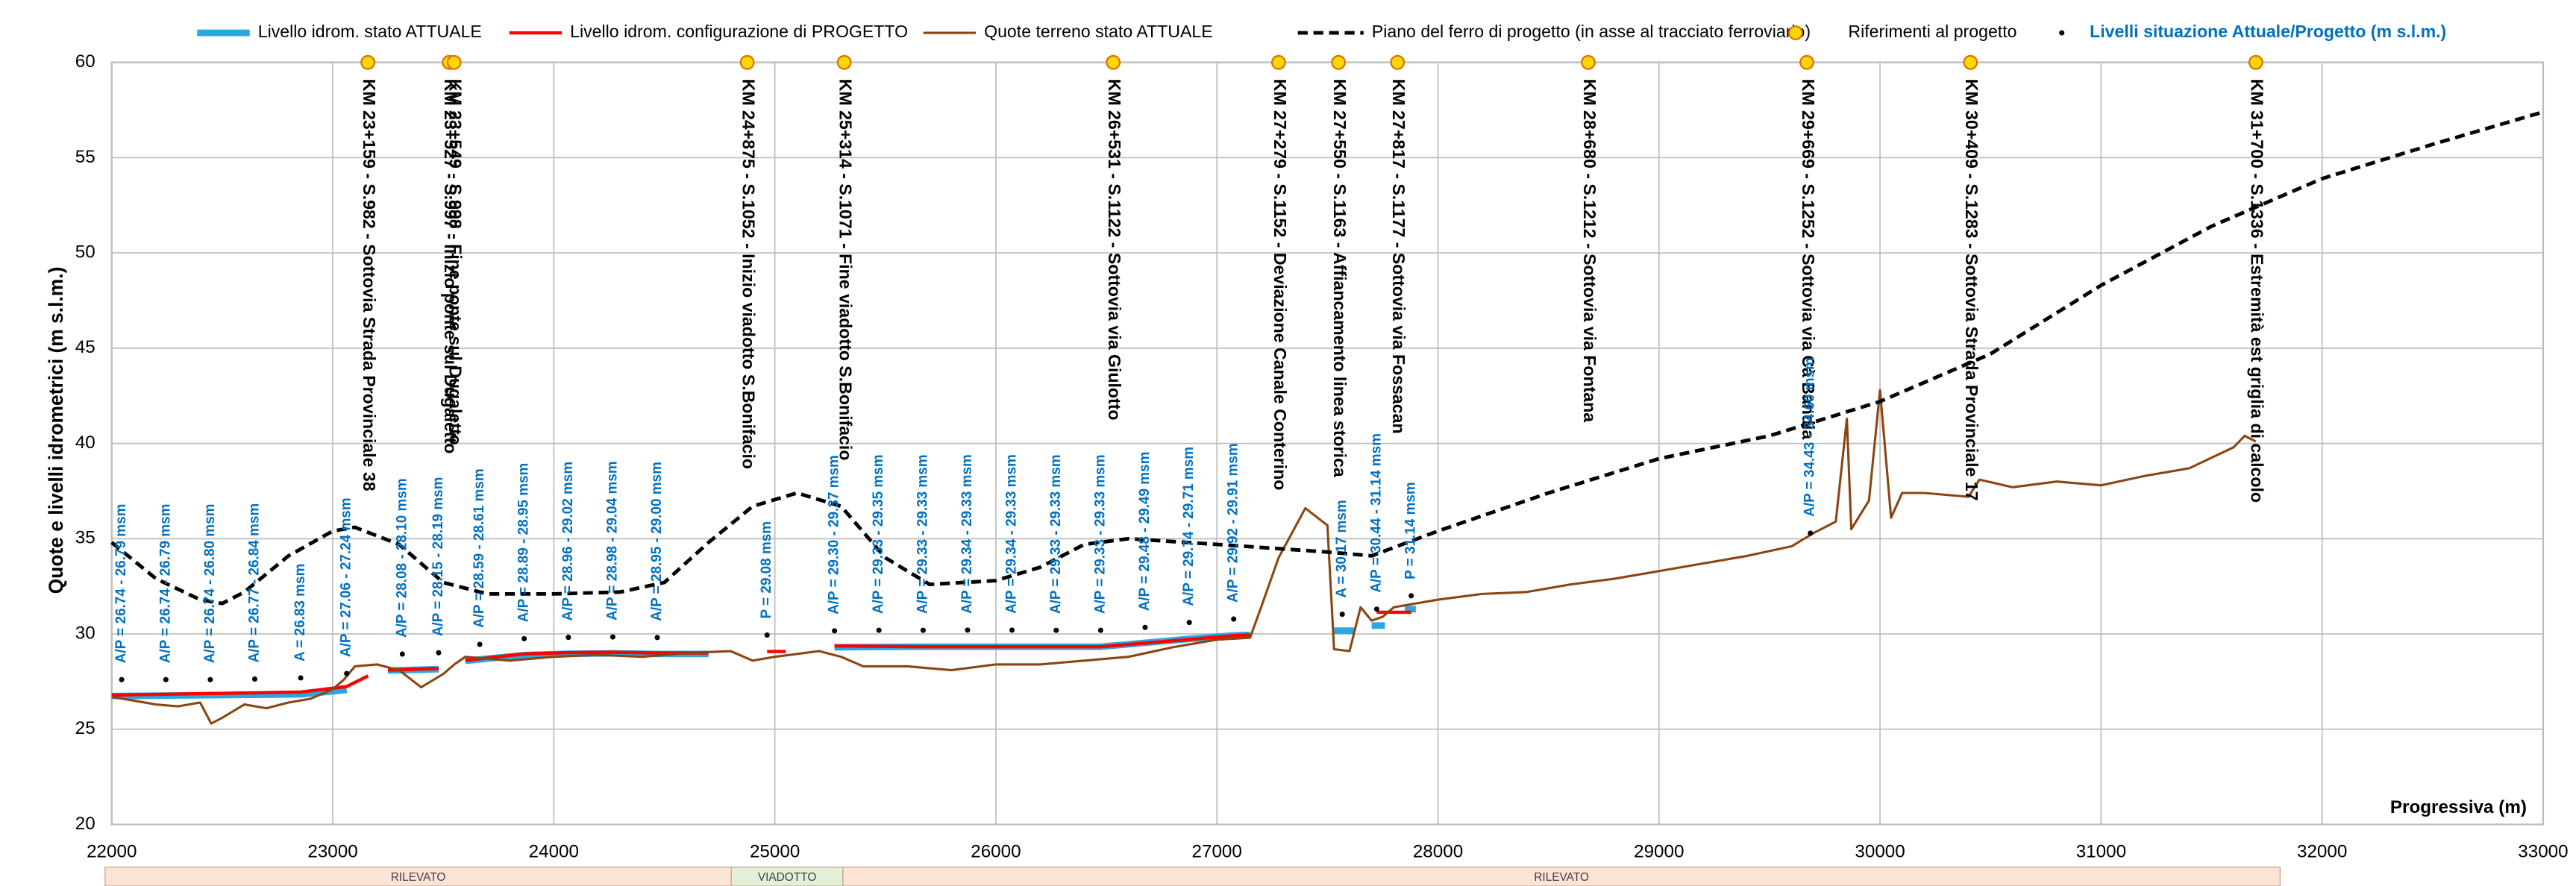 The image size is (2576, 886). What do you see at coordinates (766, 570) in the screenshot?
I see `level-label: P = 29.08 msm` at bounding box center [766, 570].